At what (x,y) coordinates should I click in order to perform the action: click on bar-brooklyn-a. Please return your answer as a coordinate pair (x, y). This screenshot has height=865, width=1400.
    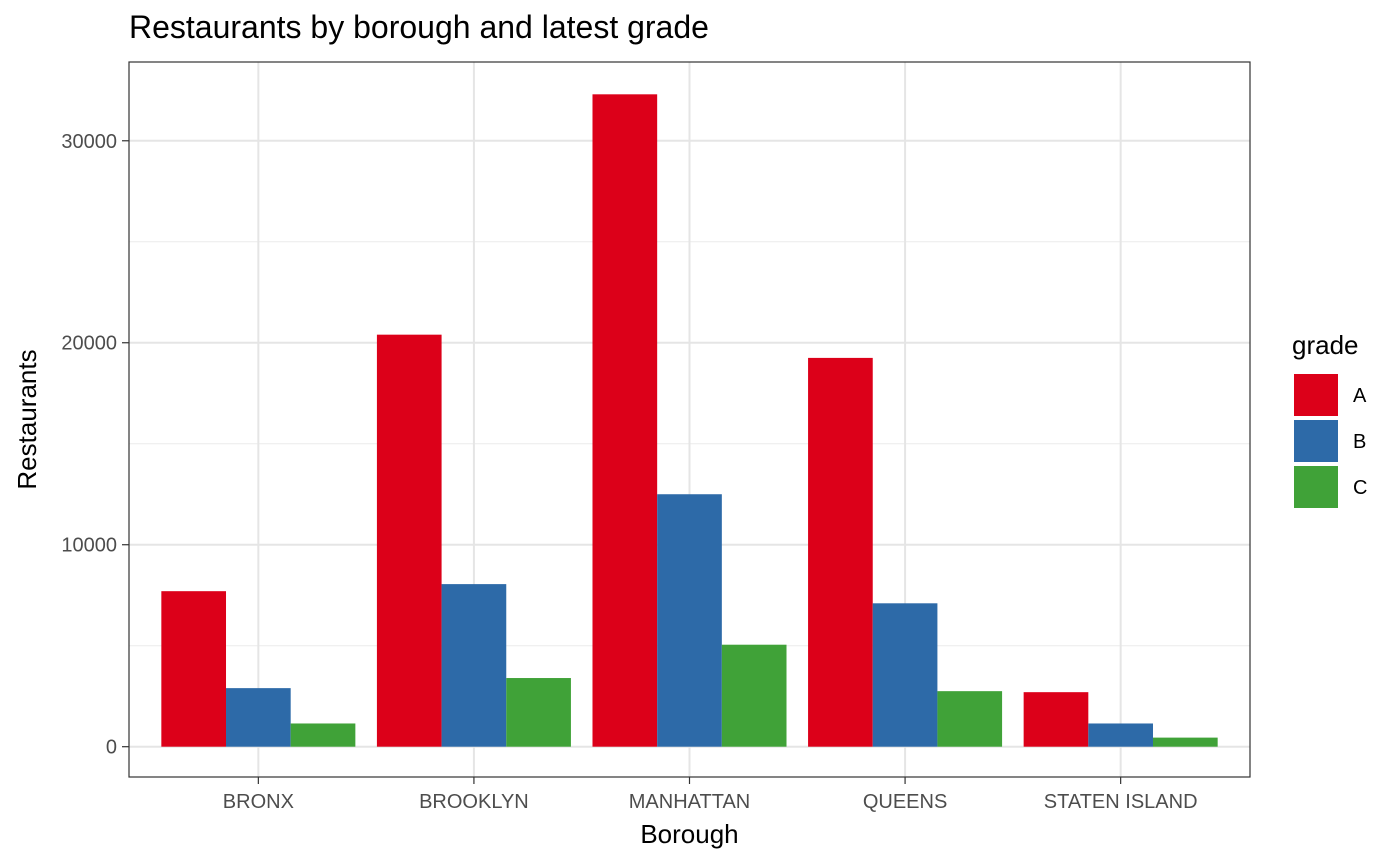
    Looking at the image, I should click on (409, 540).